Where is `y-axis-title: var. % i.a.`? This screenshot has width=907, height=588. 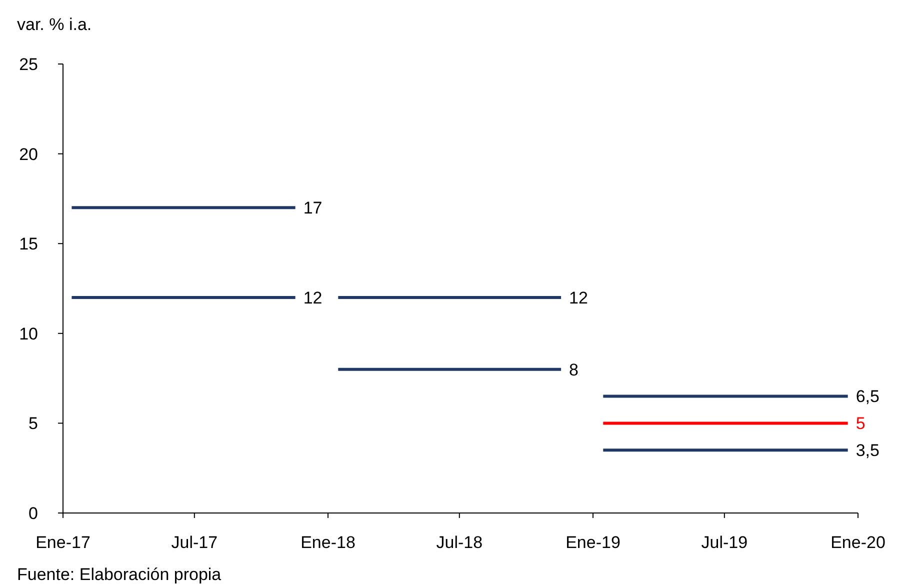
y-axis-title: var. % i.a. is located at coordinates (54, 24).